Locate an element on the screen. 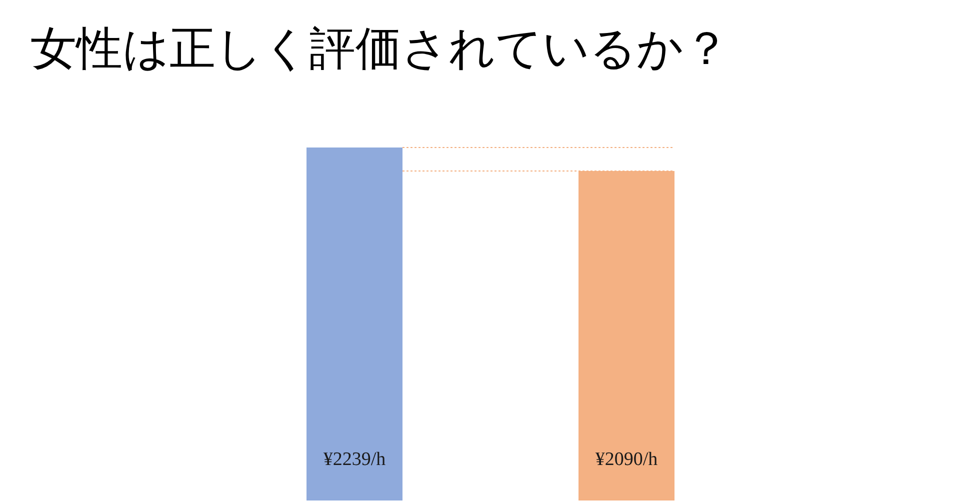 Image resolution: width=960 pixels, height=503 pixels. data-label: ¥2239/h is located at coordinates (354, 459).